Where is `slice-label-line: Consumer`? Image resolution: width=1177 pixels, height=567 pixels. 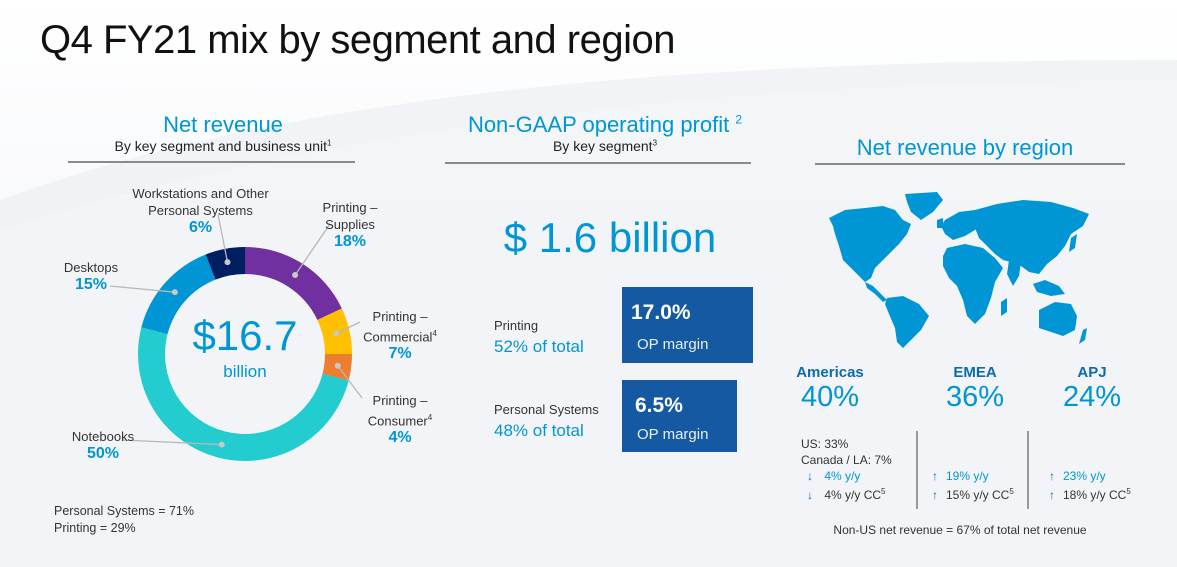
slice-label-line: Consumer is located at coordinates (397, 421).